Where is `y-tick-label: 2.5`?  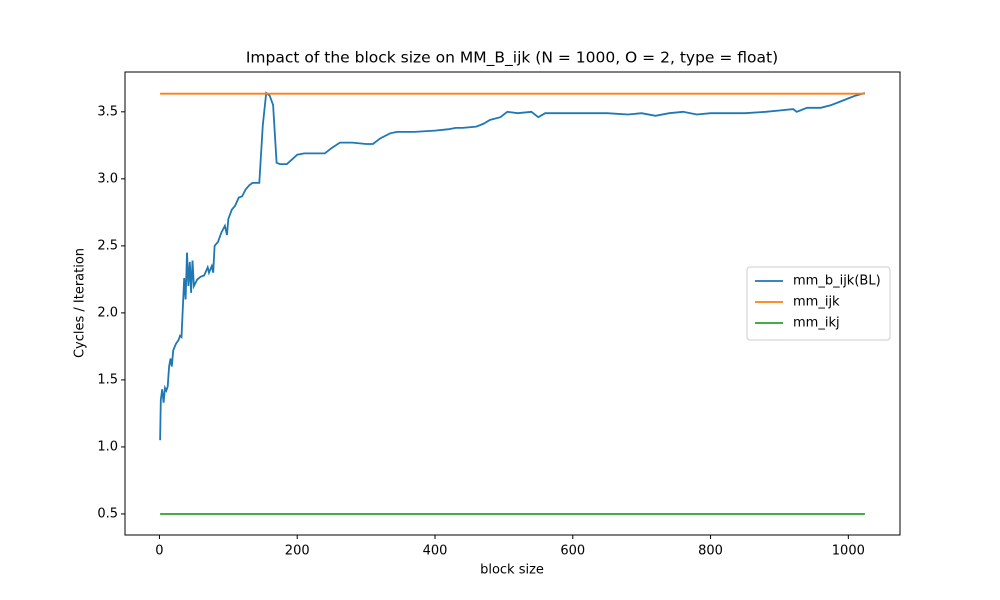
y-tick-label: 2.5 is located at coordinates (107, 245).